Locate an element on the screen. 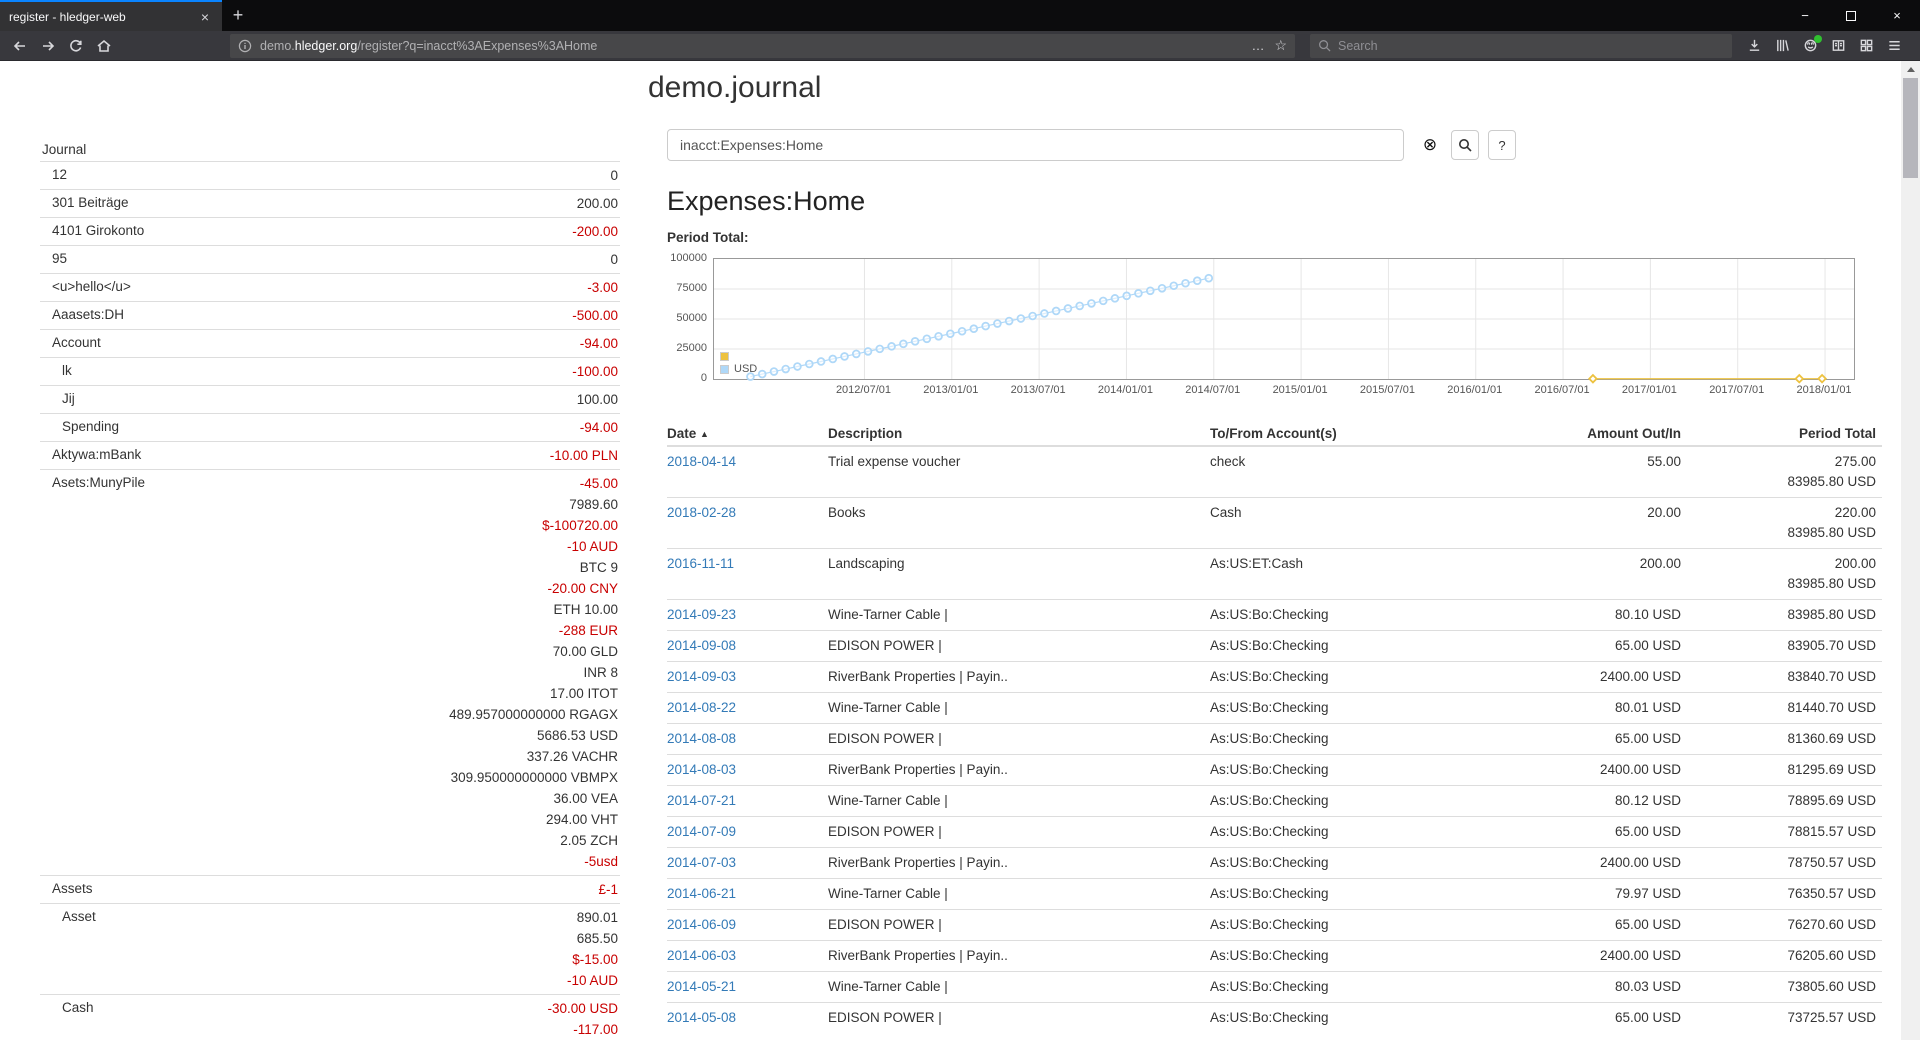 This screenshot has width=1920, height=1040. account-balance-cell: -10.00 PLN is located at coordinates (441, 456).